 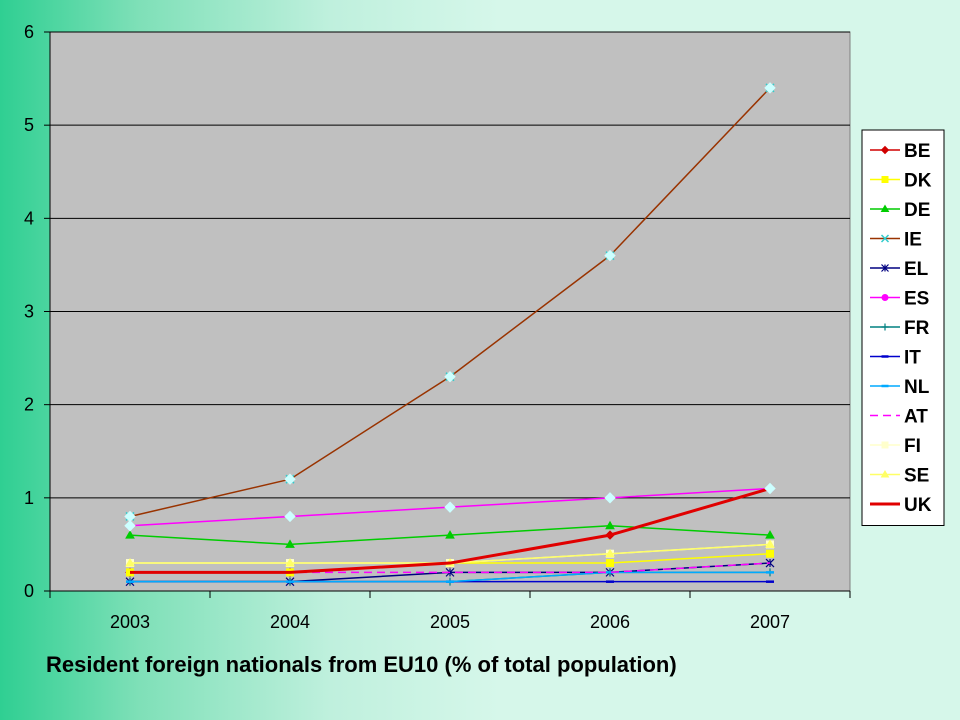 I want to click on y-tick-label: 6, so click(x=29, y=32).